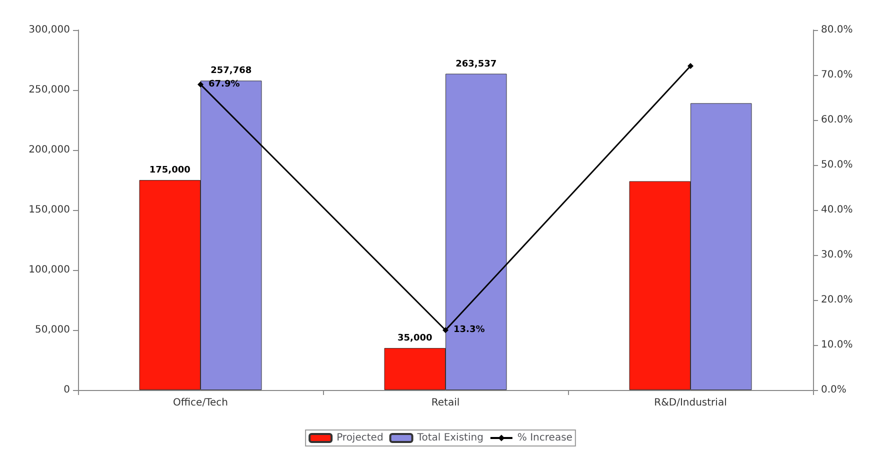 This screenshot has width=881, height=458. Describe the element at coordinates (360, 438) in the screenshot. I see `legend-label: Projected` at that location.